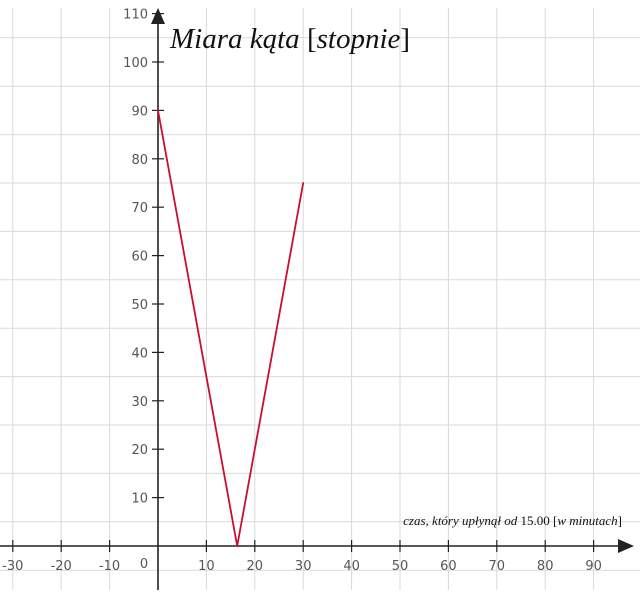 The image size is (640, 597). Describe the element at coordinates (139, 257) in the screenshot. I see `y-tick-label: 60` at that location.